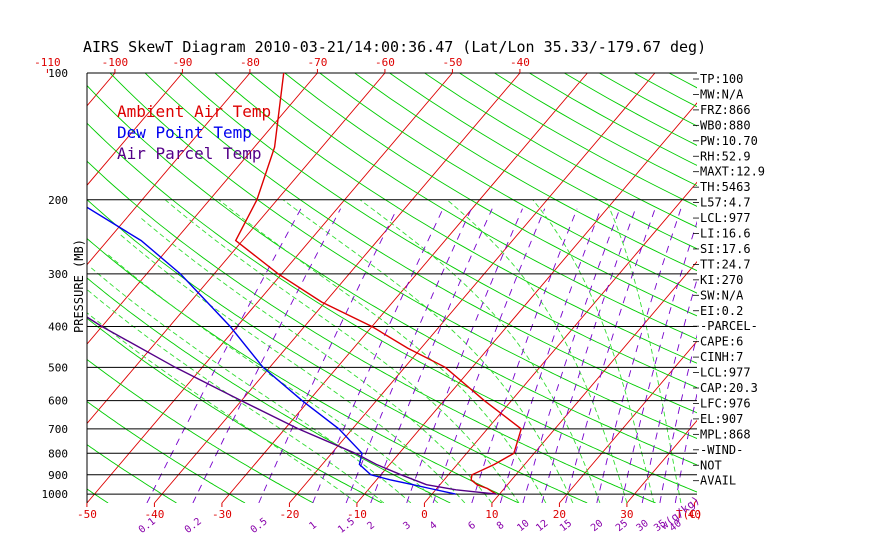  I want to click on pressure-tick-label: 500, so click(58, 367).